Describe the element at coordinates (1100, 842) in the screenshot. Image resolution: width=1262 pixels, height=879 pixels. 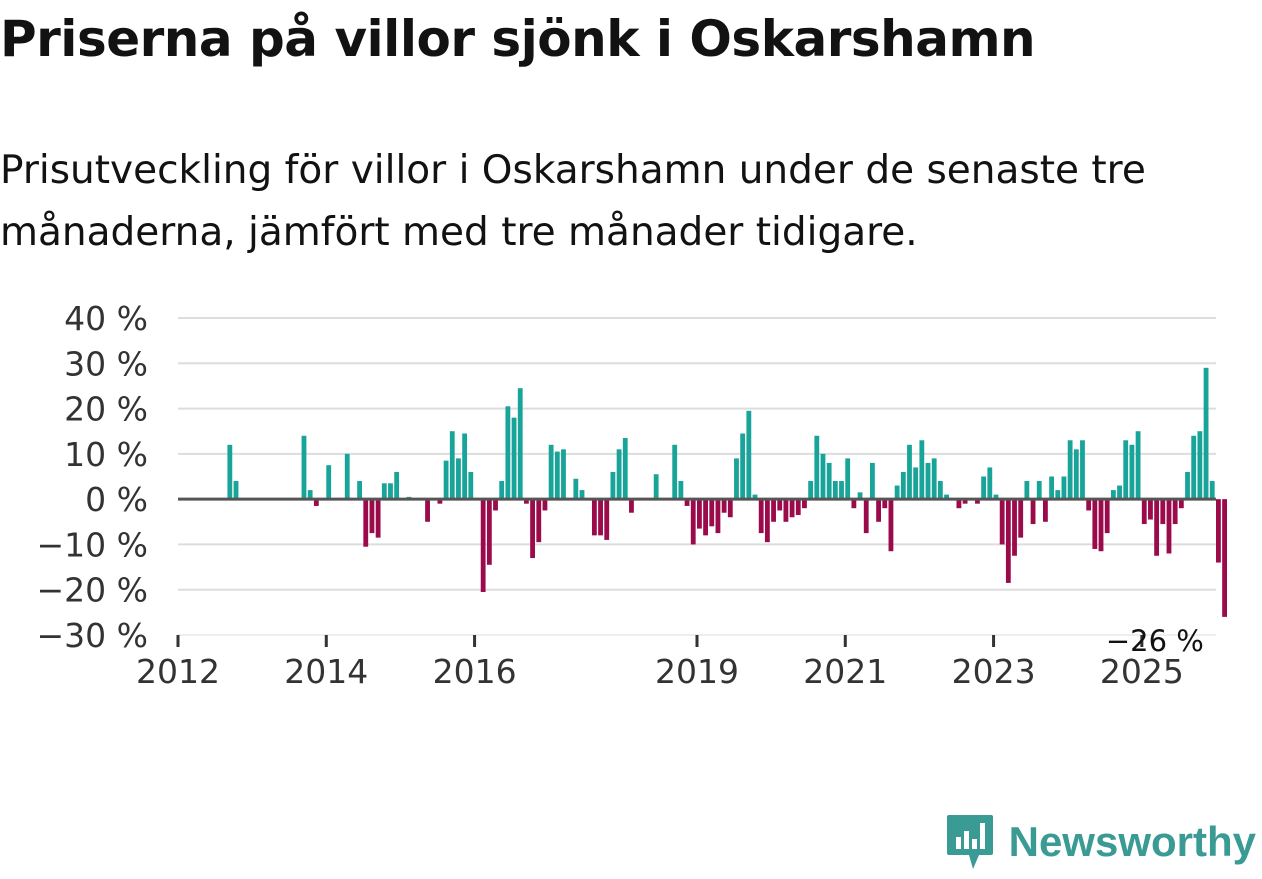
I see `newsworthy-brand: Newsworthy` at that location.